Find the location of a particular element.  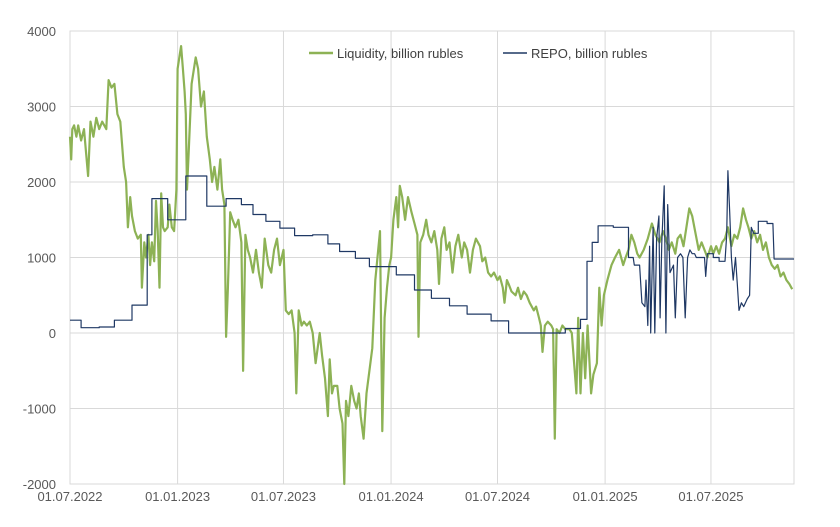

y-tick-label: 4000 is located at coordinates (41, 31).